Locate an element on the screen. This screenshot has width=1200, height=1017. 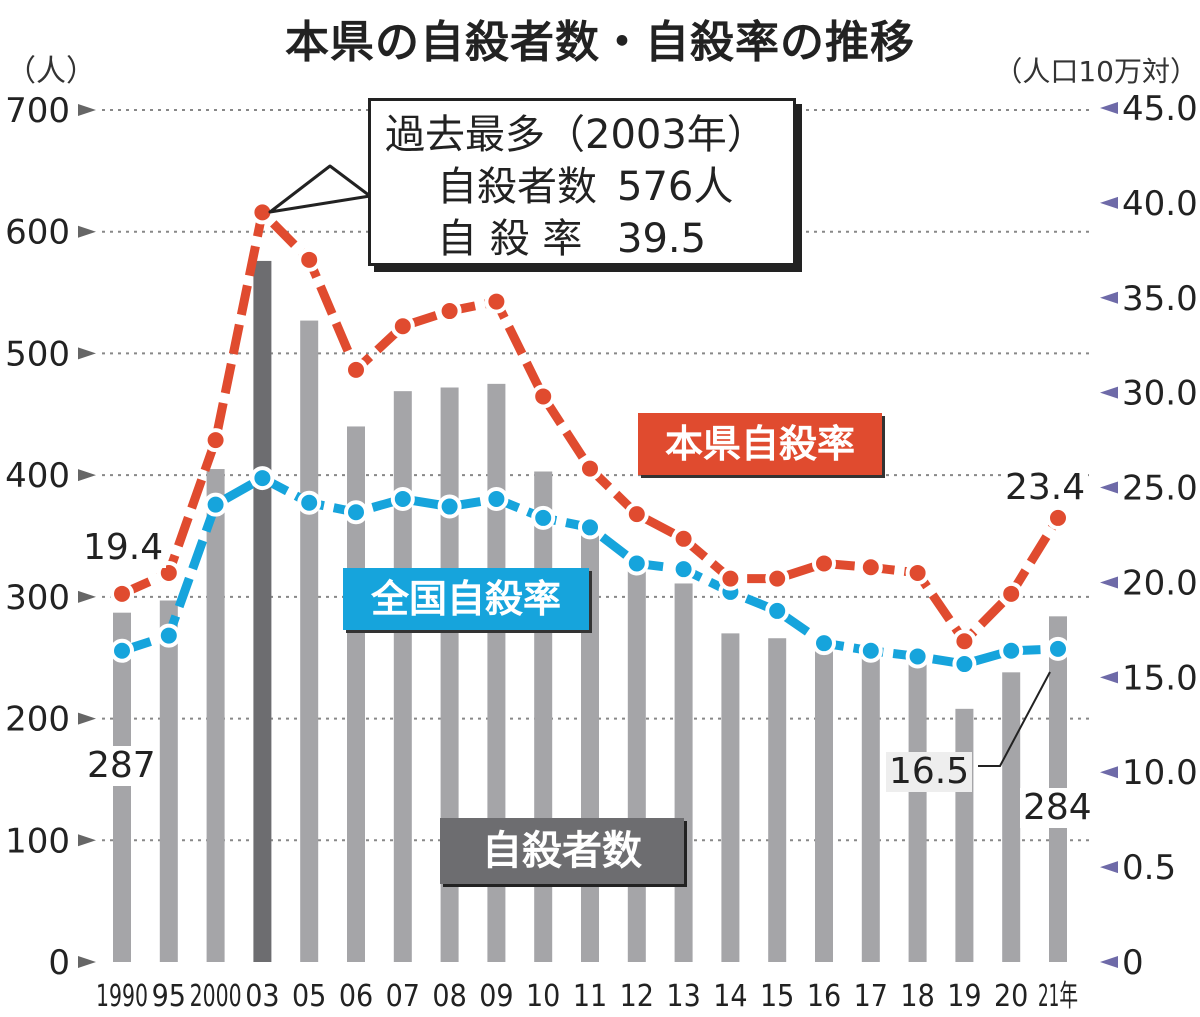
callout-count-row: 自殺者数 576人 is located at coordinates (582, 187).